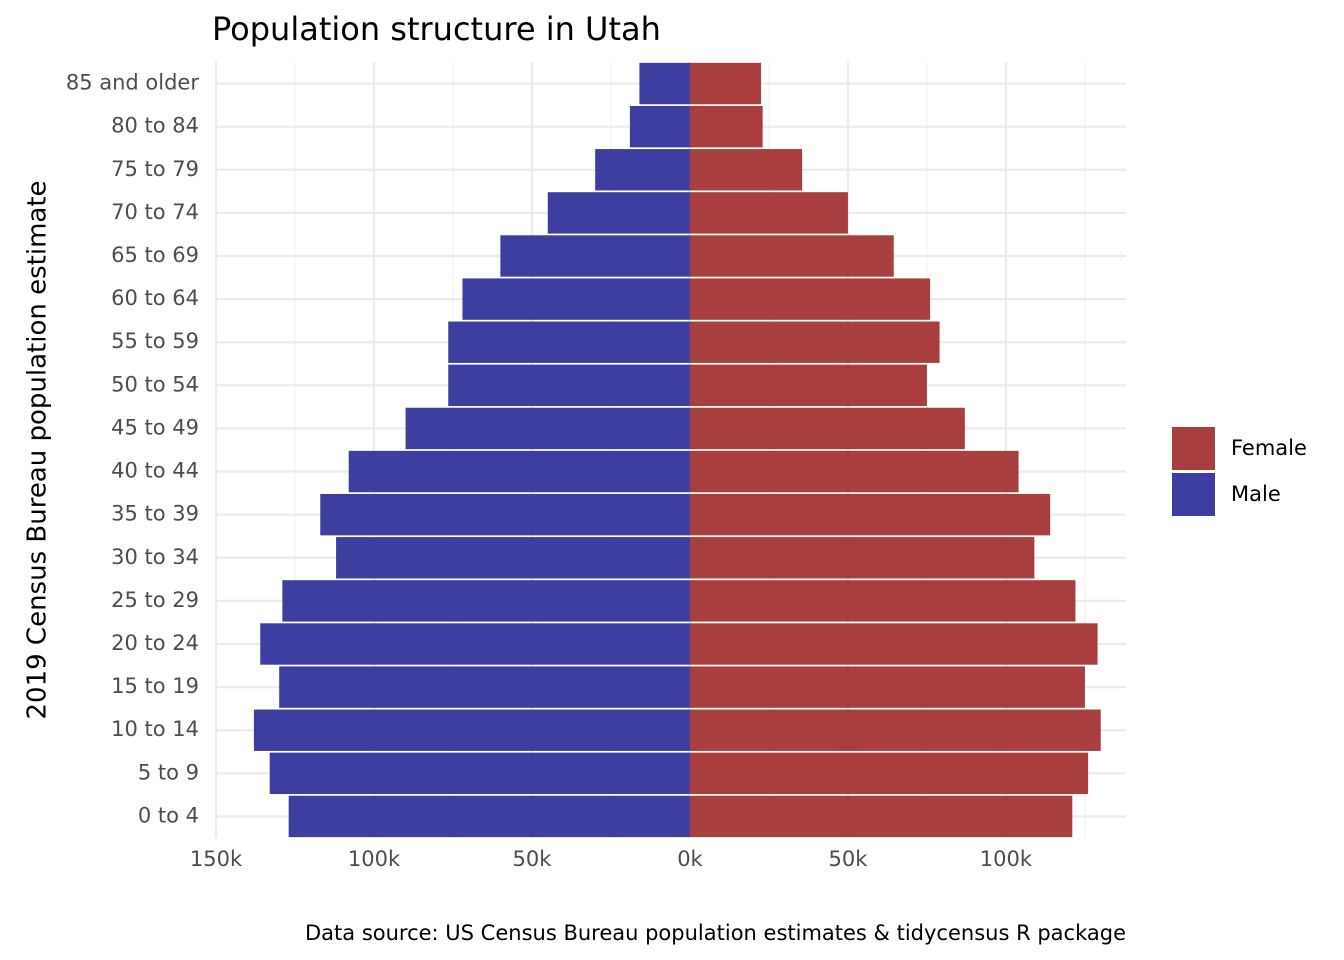  I want to click on y-tick-label: 50 to 54, so click(155, 384).